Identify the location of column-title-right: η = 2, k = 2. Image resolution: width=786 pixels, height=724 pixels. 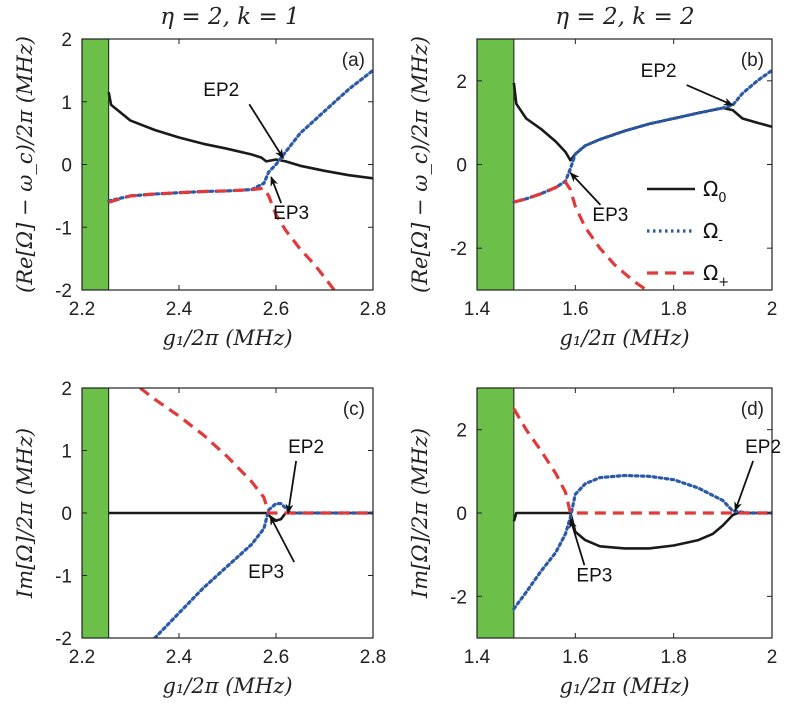
(624, 17).